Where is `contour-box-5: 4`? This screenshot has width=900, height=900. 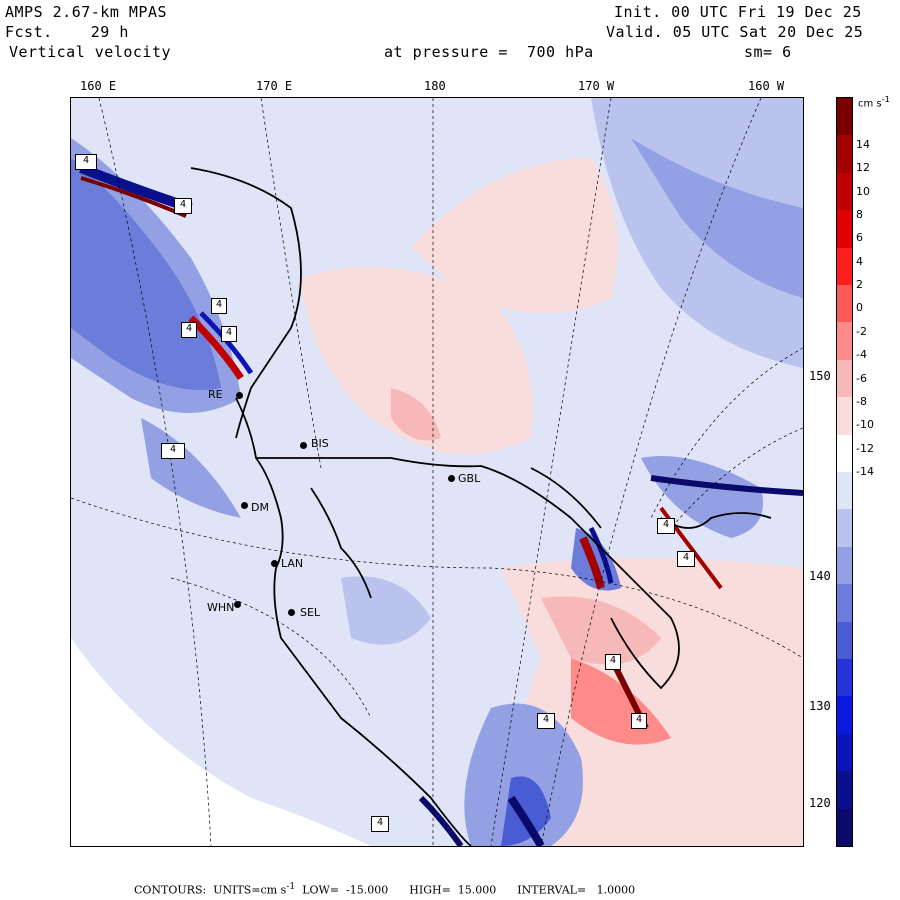
contour-box-5: 4 is located at coordinates (229, 334).